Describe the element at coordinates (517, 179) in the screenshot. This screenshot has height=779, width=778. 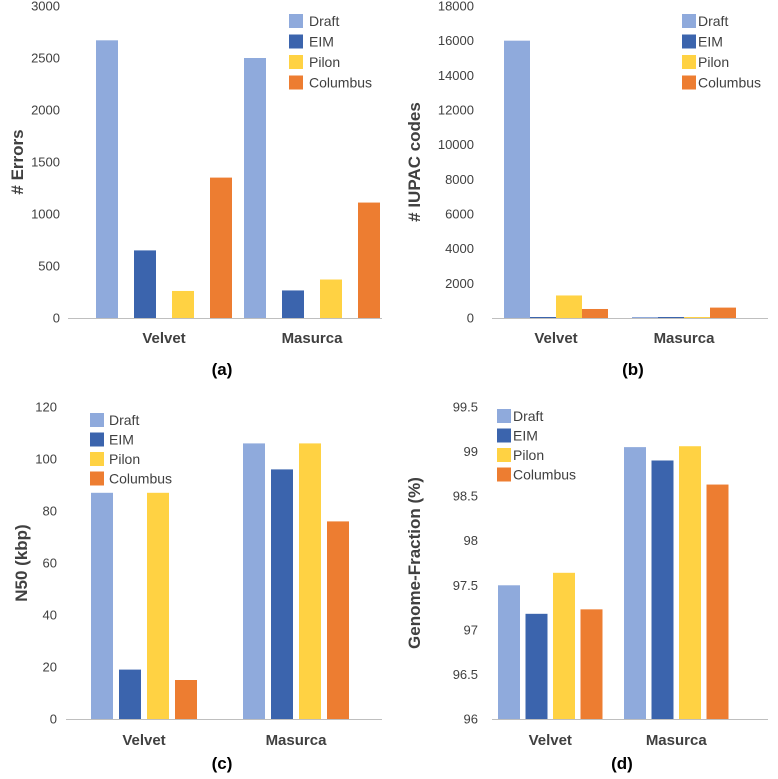
I see `bar-draft-velvet` at that location.